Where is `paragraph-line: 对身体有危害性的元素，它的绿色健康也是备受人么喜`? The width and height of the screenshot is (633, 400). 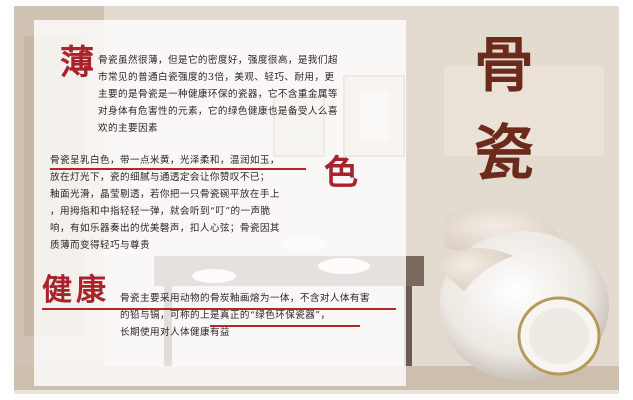
paragraph-line: 对身体有危害性的元素，它的绿色健康也是备受人么喜 is located at coordinates (218, 111).